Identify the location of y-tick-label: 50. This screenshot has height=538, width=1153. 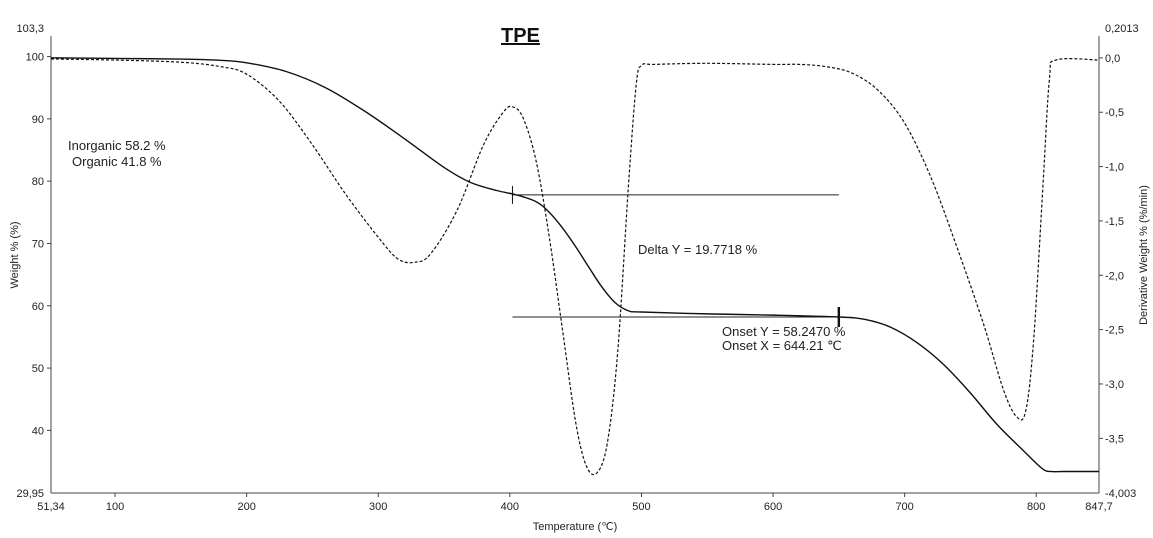
(38, 369).